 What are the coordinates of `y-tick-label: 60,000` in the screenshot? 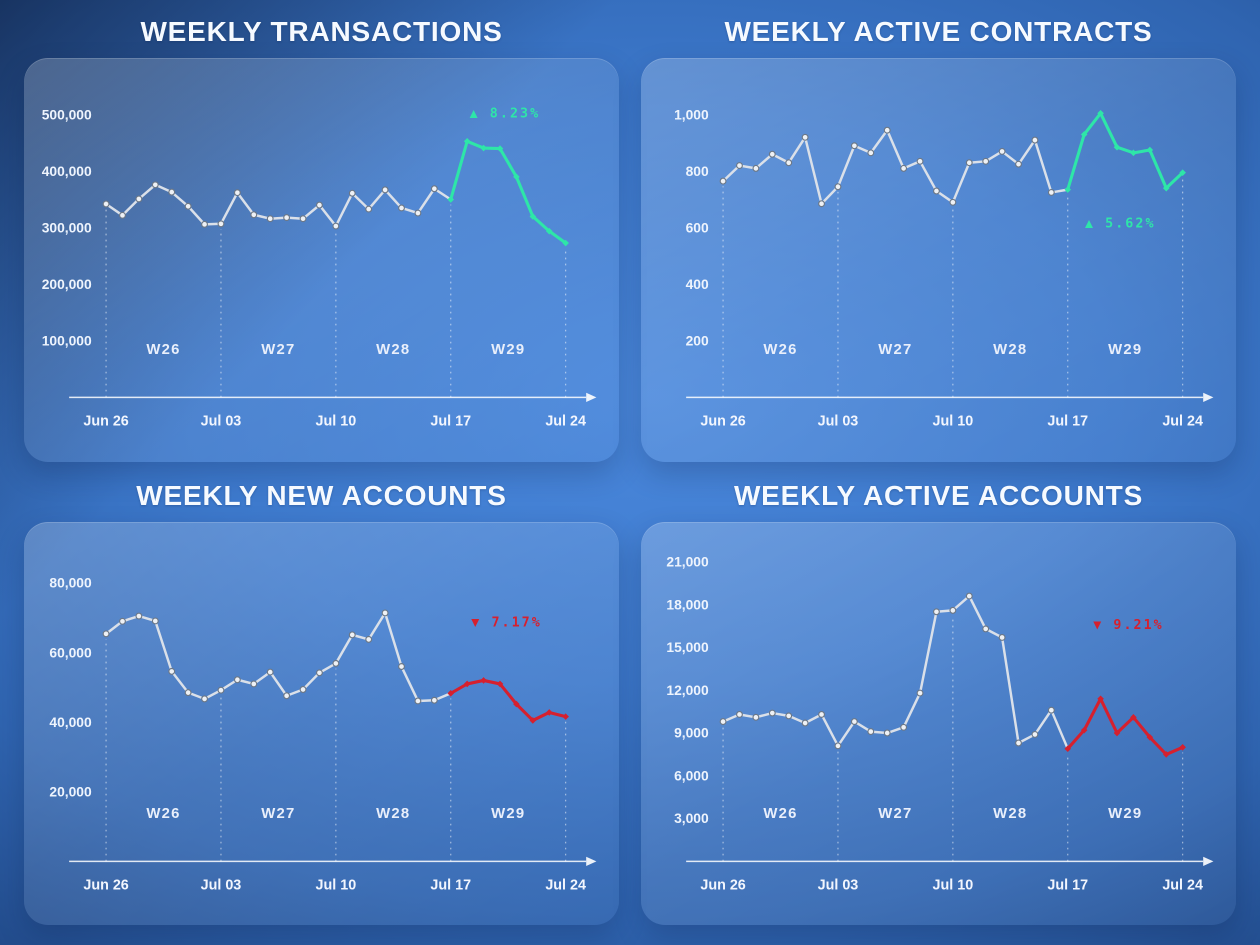 It's located at (70, 652).